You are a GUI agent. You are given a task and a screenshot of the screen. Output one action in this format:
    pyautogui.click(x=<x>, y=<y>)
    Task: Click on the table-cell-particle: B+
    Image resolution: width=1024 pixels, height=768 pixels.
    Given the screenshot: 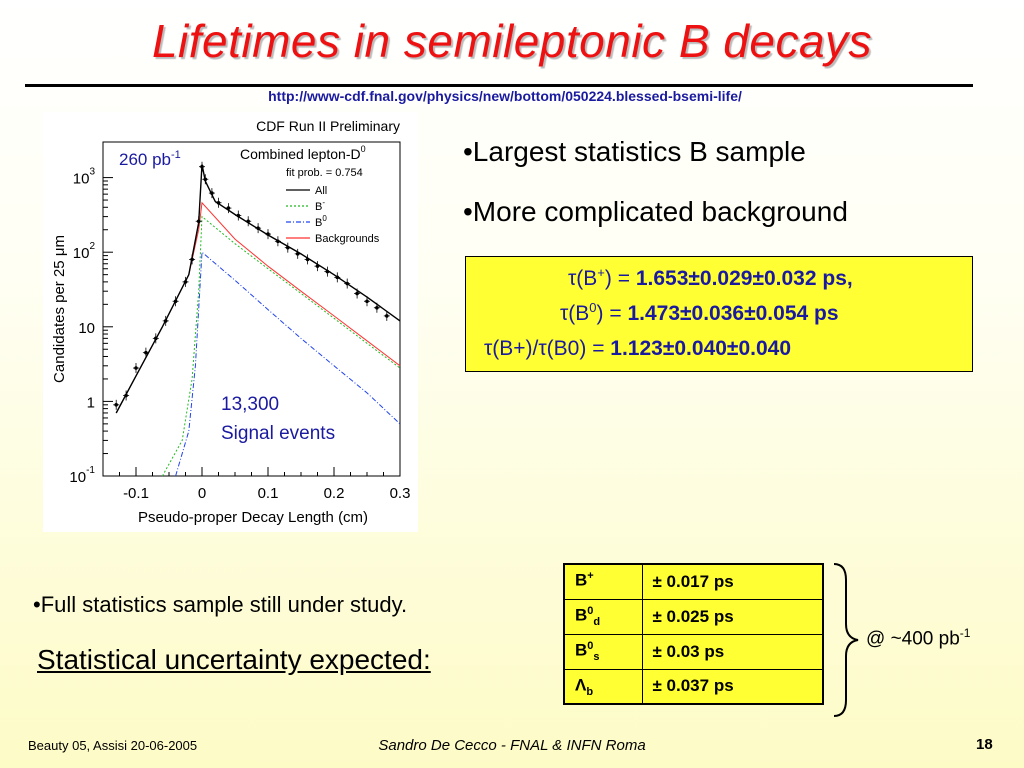 What is the action you would take?
    pyautogui.click(x=603, y=581)
    